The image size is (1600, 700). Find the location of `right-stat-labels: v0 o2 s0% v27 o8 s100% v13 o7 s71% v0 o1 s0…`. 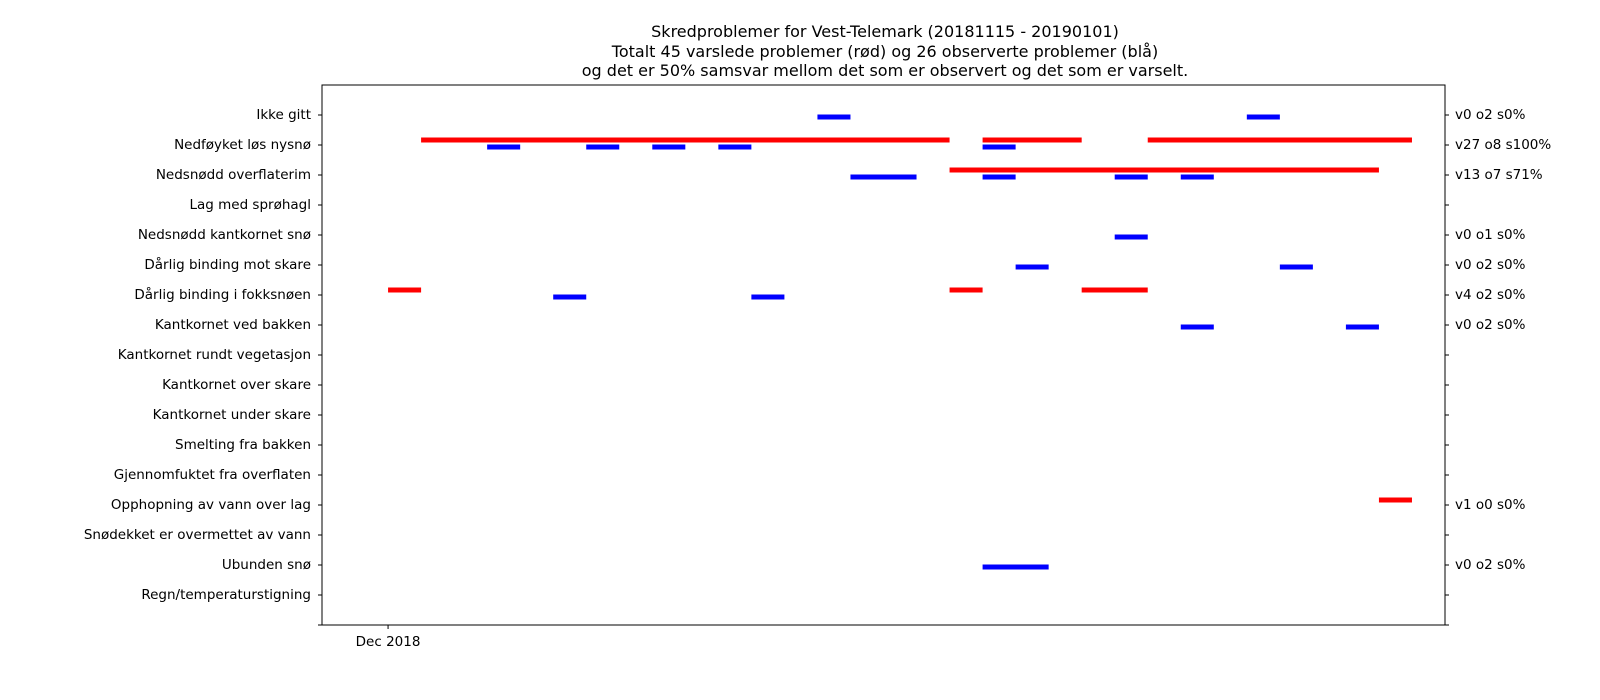

right-stat-labels: v0 o2 s0% v27 o8 s100% v13 o7 s71% v0 o1 s0… is located at coordinates (1503, 340).